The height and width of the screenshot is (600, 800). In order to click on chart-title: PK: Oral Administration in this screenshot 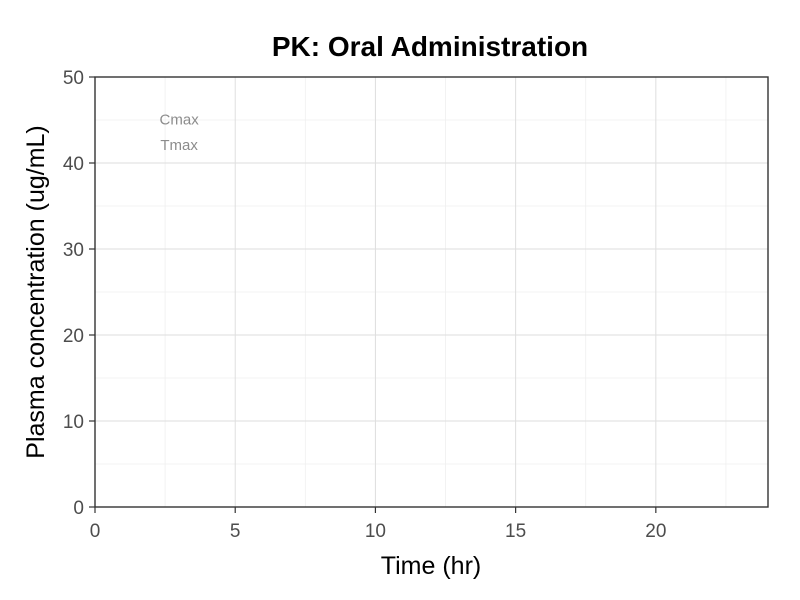, I will do `click(430, 46)`.